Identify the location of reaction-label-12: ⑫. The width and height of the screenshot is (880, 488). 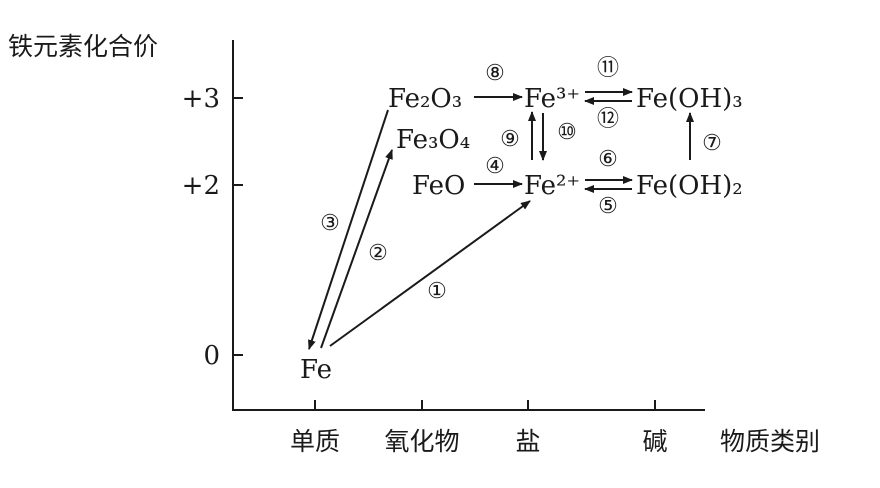
(608, 119).